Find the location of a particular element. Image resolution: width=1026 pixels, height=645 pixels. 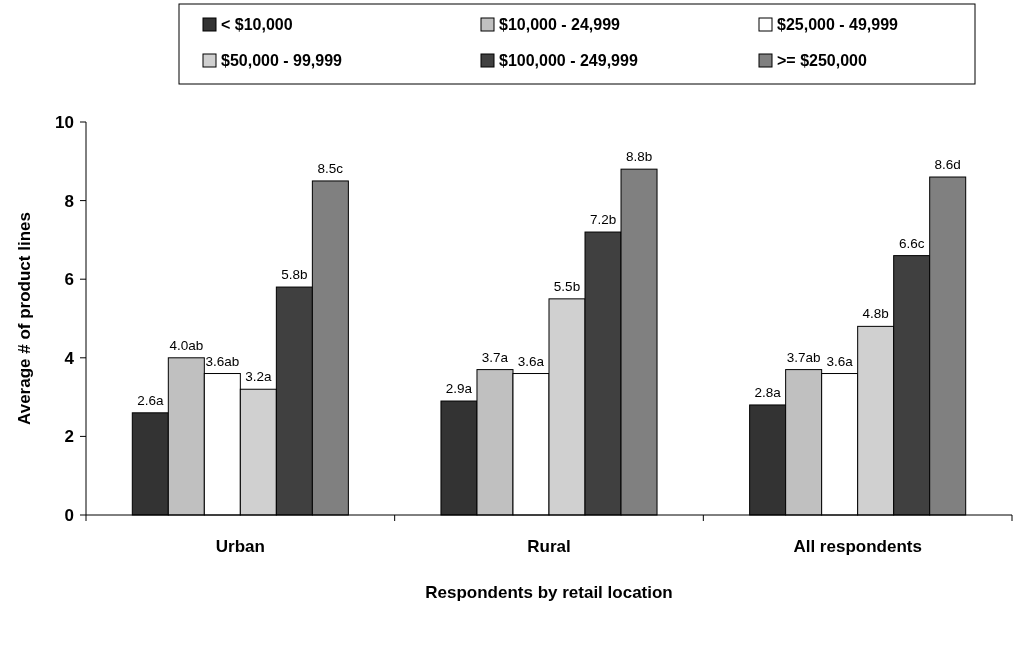

data-label: 2.8a is located at coordinates (768, 392).